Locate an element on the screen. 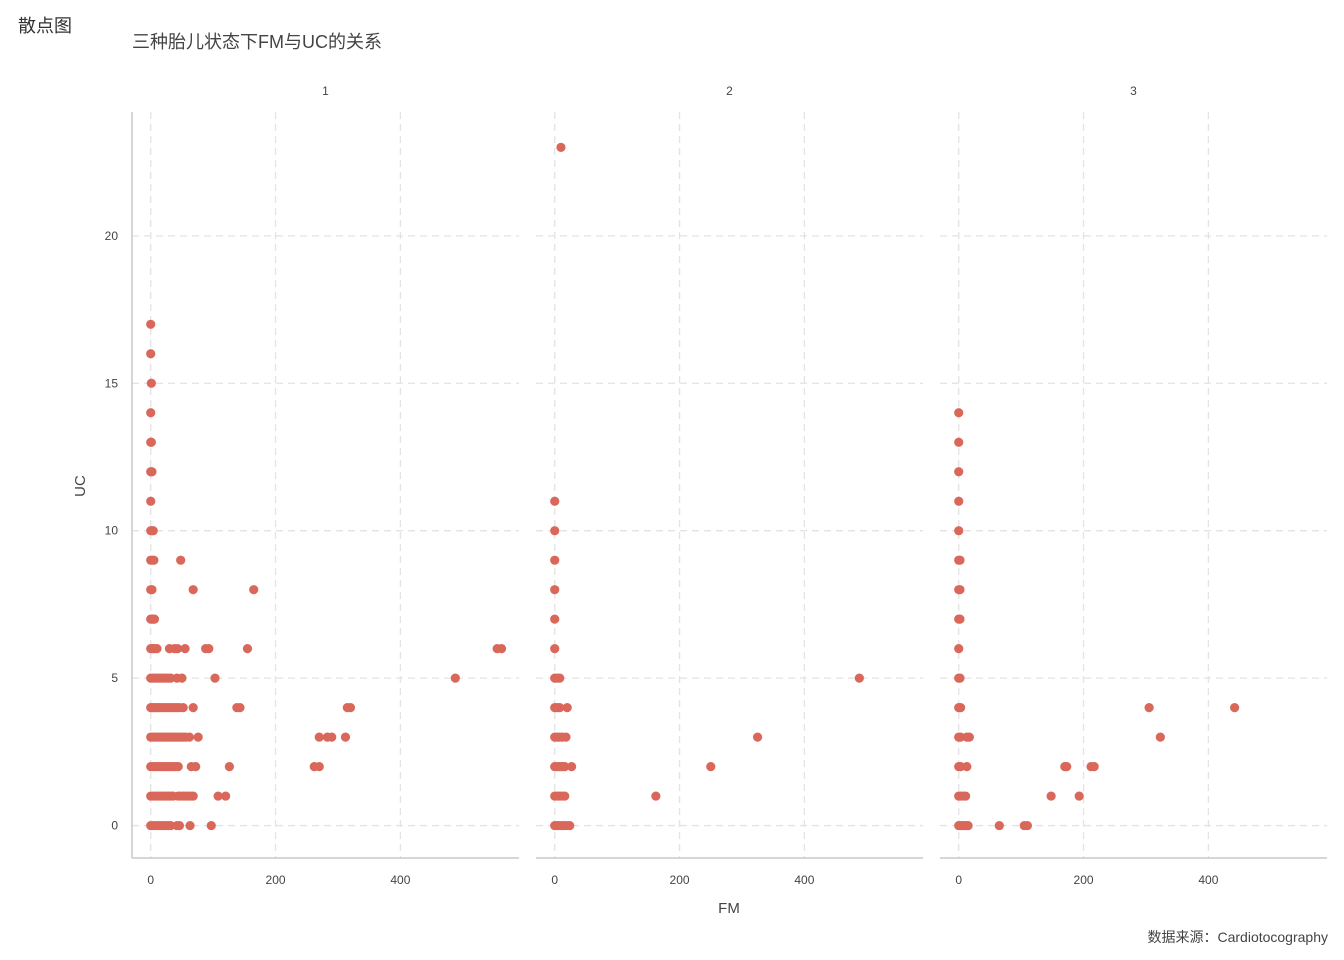 The image size is (1344, 960). page-label: 散点图 is located at coordinates (45, 26).